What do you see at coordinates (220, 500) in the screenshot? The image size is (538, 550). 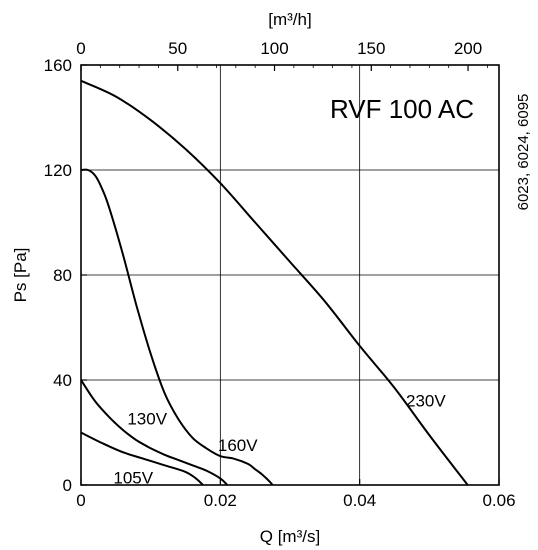 I see `x-tick-label: 0.02` at bounding box center [220, 500].